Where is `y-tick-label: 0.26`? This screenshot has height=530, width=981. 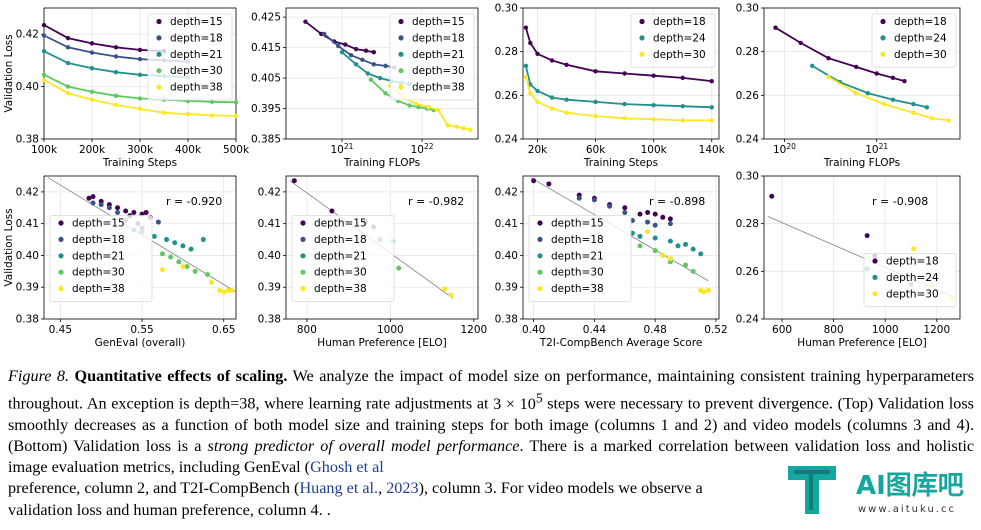 y-tick-label: 0.26 is located at coordinates (748, 272).